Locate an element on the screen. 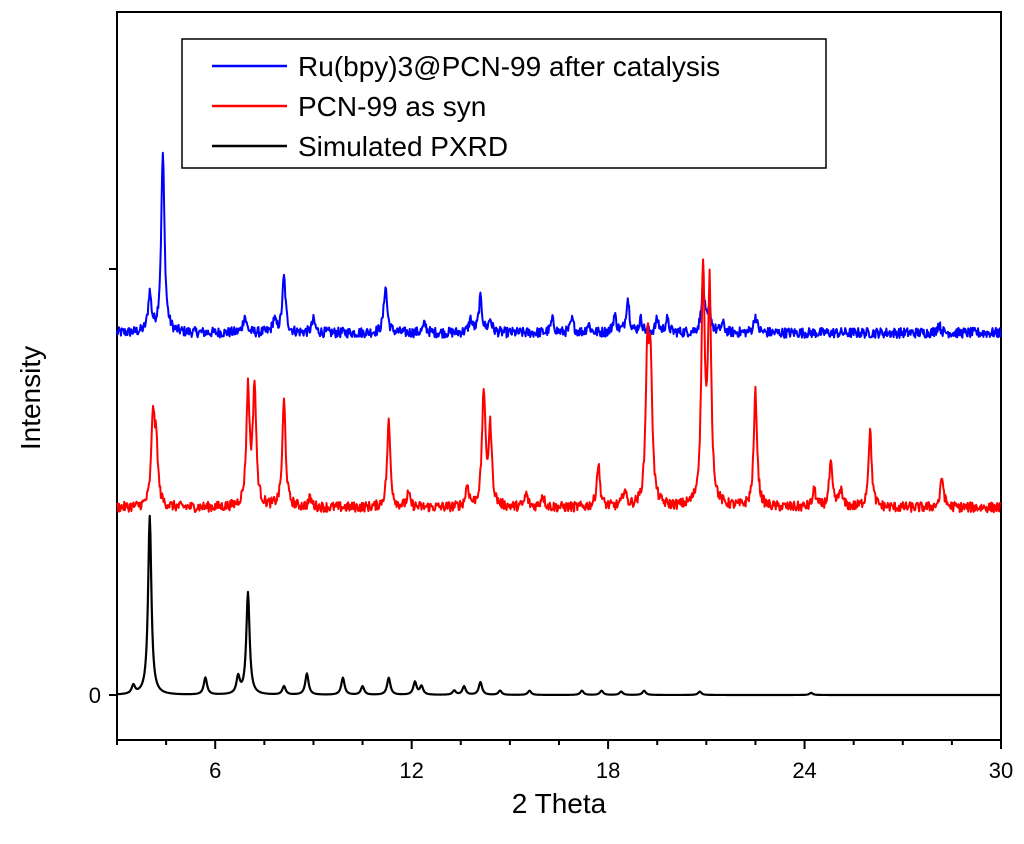 The width and height of the screenshot is (1024, 844). legend-label-simulated: Simulated PXRD is located at coordinates (403, 146).